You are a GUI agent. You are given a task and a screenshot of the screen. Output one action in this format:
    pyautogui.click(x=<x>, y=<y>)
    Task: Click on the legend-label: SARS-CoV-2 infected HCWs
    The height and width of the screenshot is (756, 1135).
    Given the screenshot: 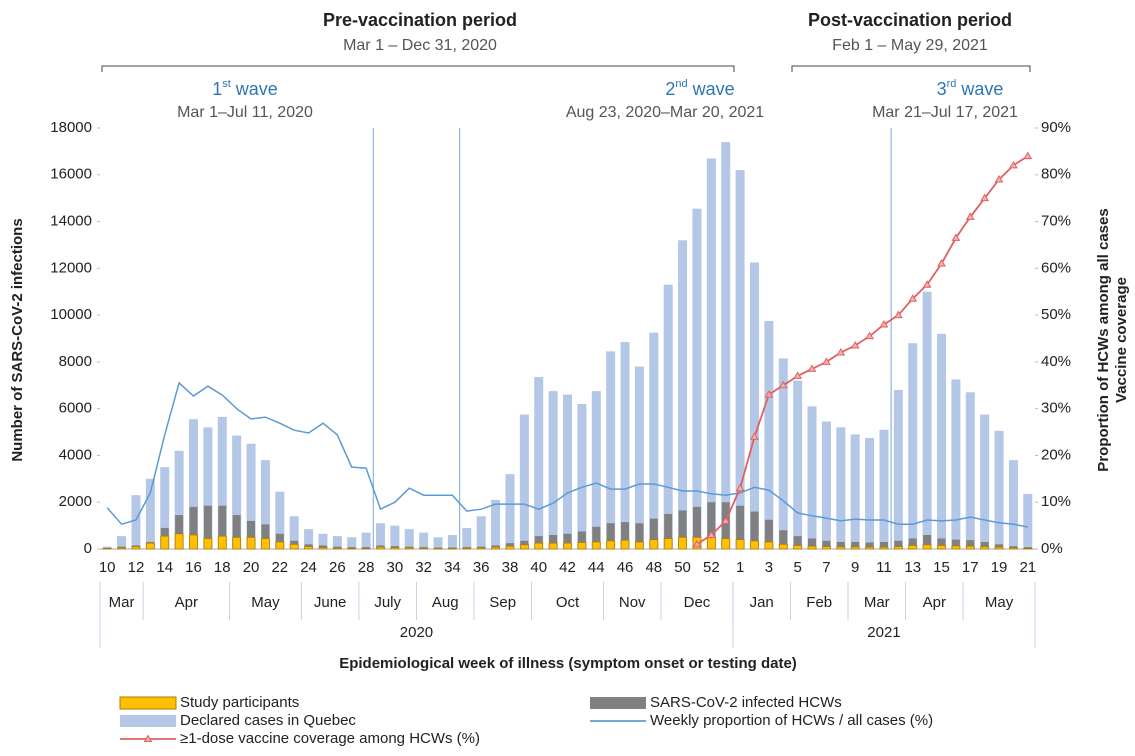 What is the action you would take?
    pyautogui.click(x=746, y=702)
    